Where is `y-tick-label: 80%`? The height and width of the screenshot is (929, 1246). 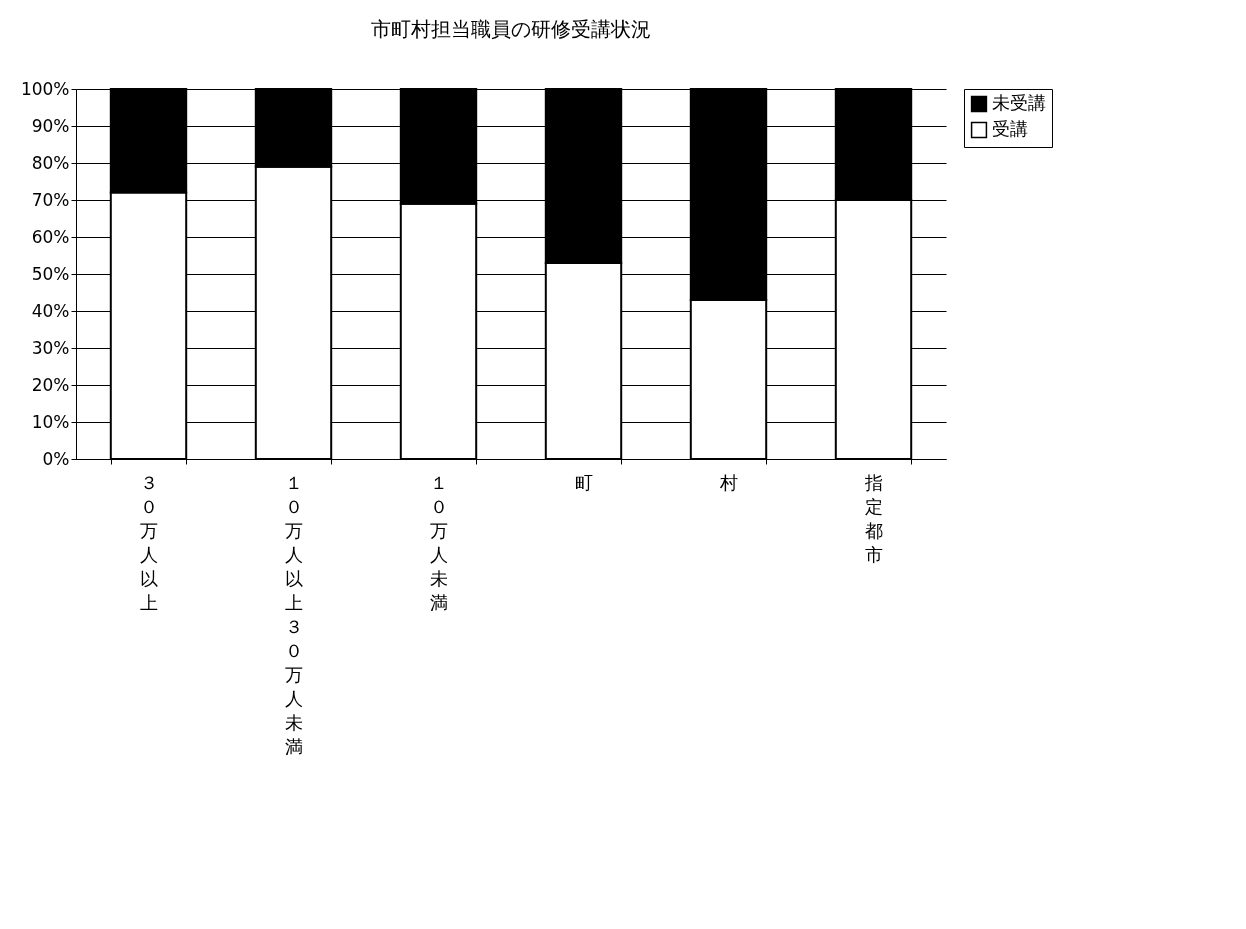
y-tick-label: 80% is located at coordinates (50, 162).